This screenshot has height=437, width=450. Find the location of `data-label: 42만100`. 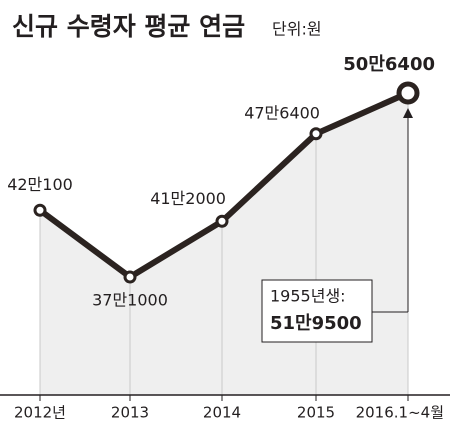

data-label: 42만100 is located at coordinates (40, 184).